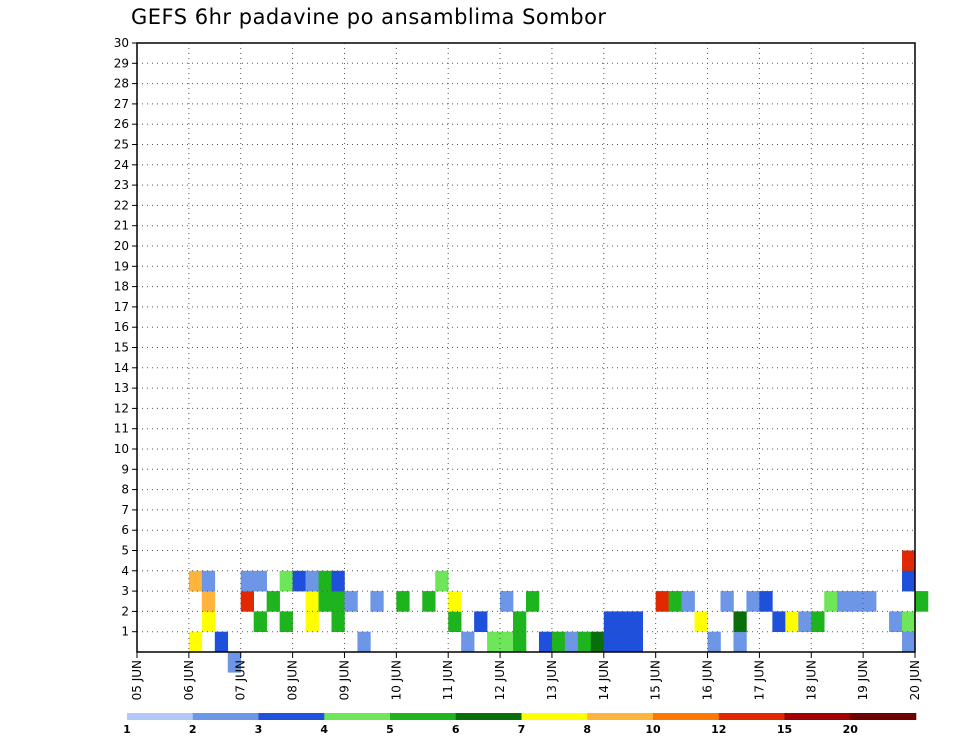  I want to click on y-tick-label: 11, so click(121, 429).